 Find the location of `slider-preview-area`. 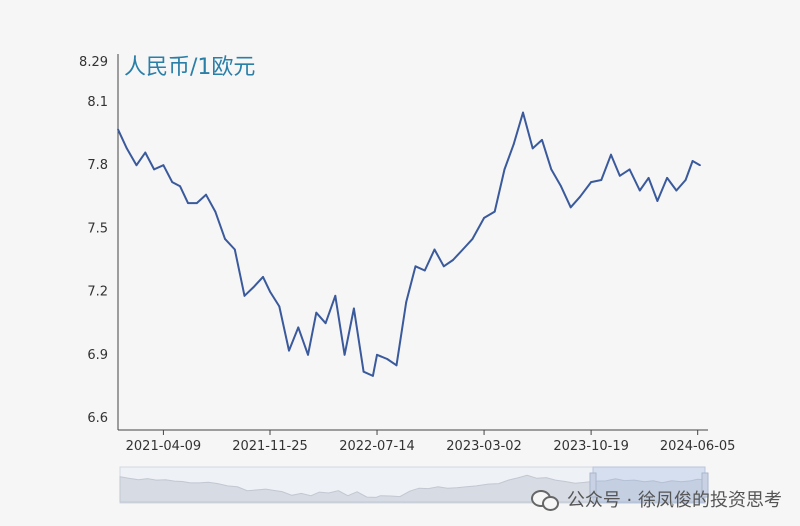

slider-preview-area is located at coordinates (412, 488).